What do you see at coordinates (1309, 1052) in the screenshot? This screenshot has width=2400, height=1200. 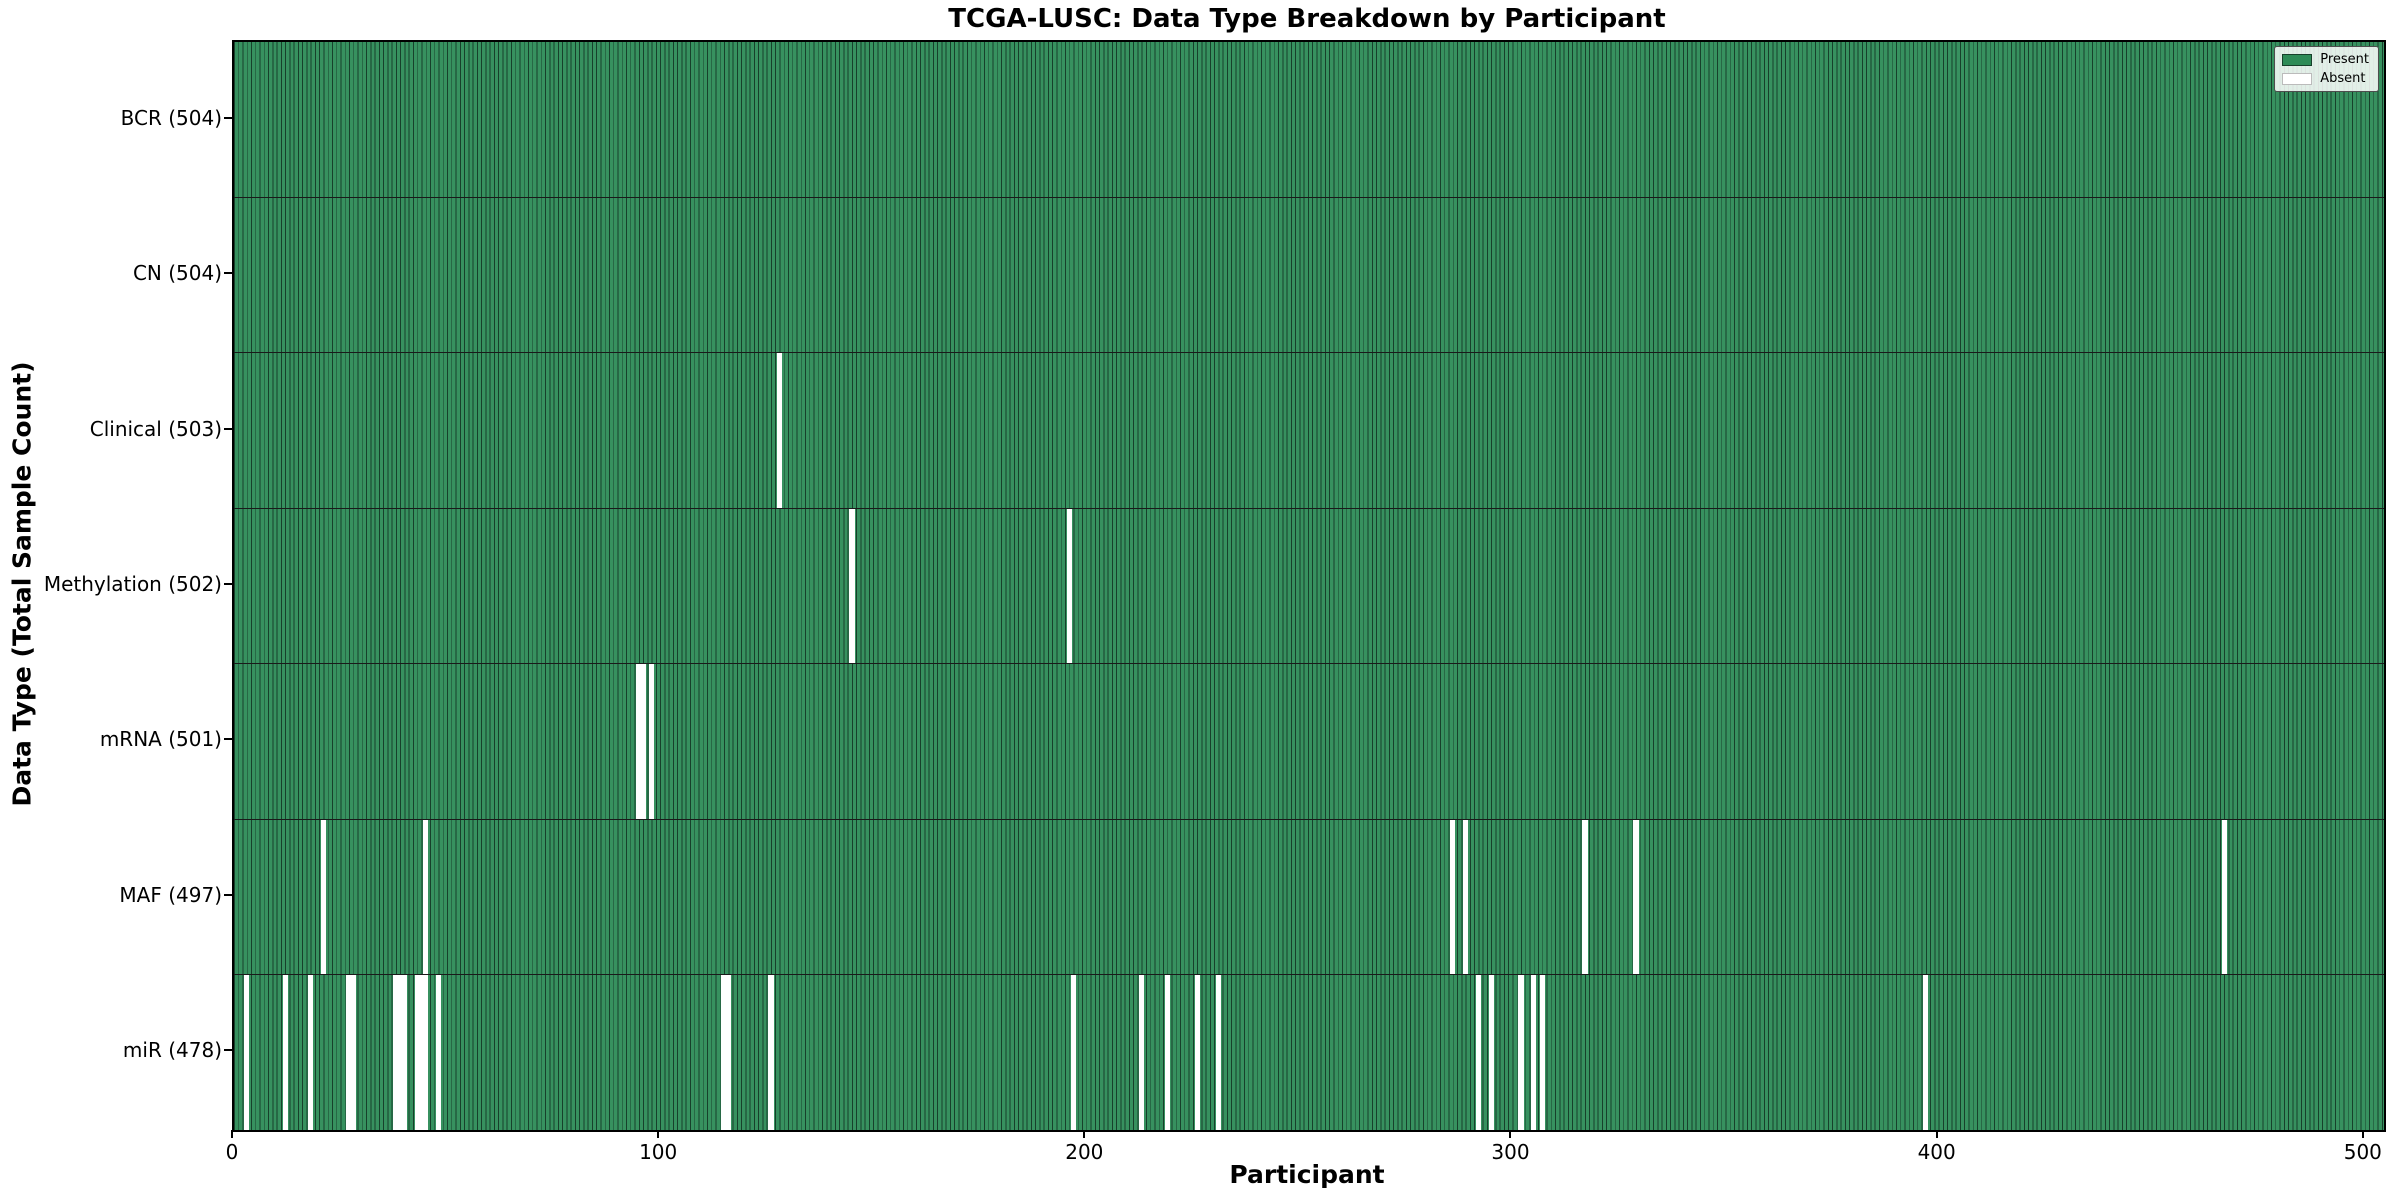 I see `chart-row-miR` at bounding box center [1309, 1052].